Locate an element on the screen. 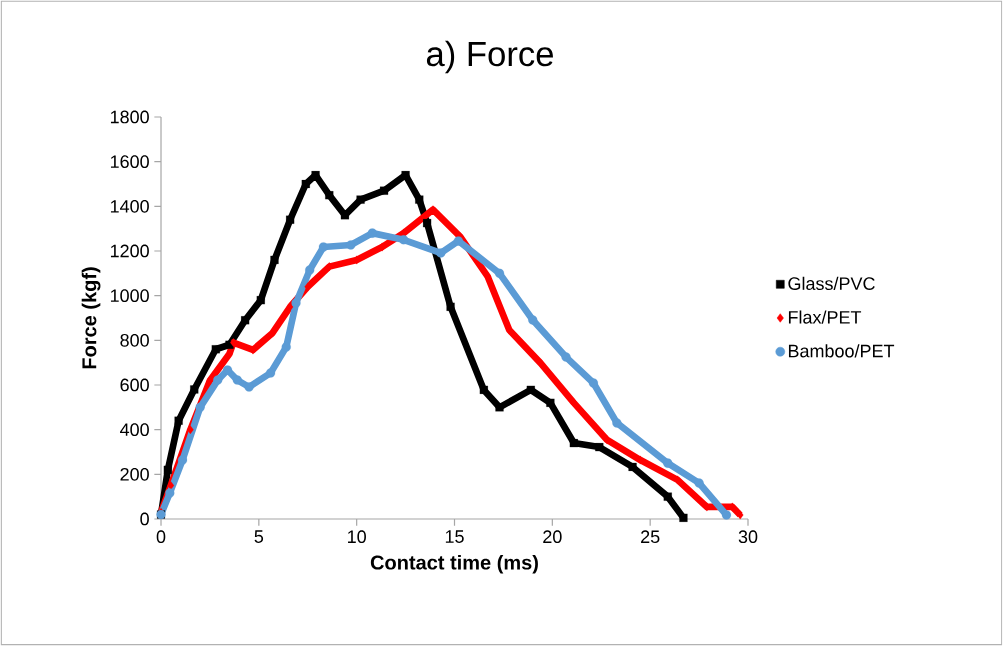  x-tick-label: 15 is located at coordinates (454, 536).